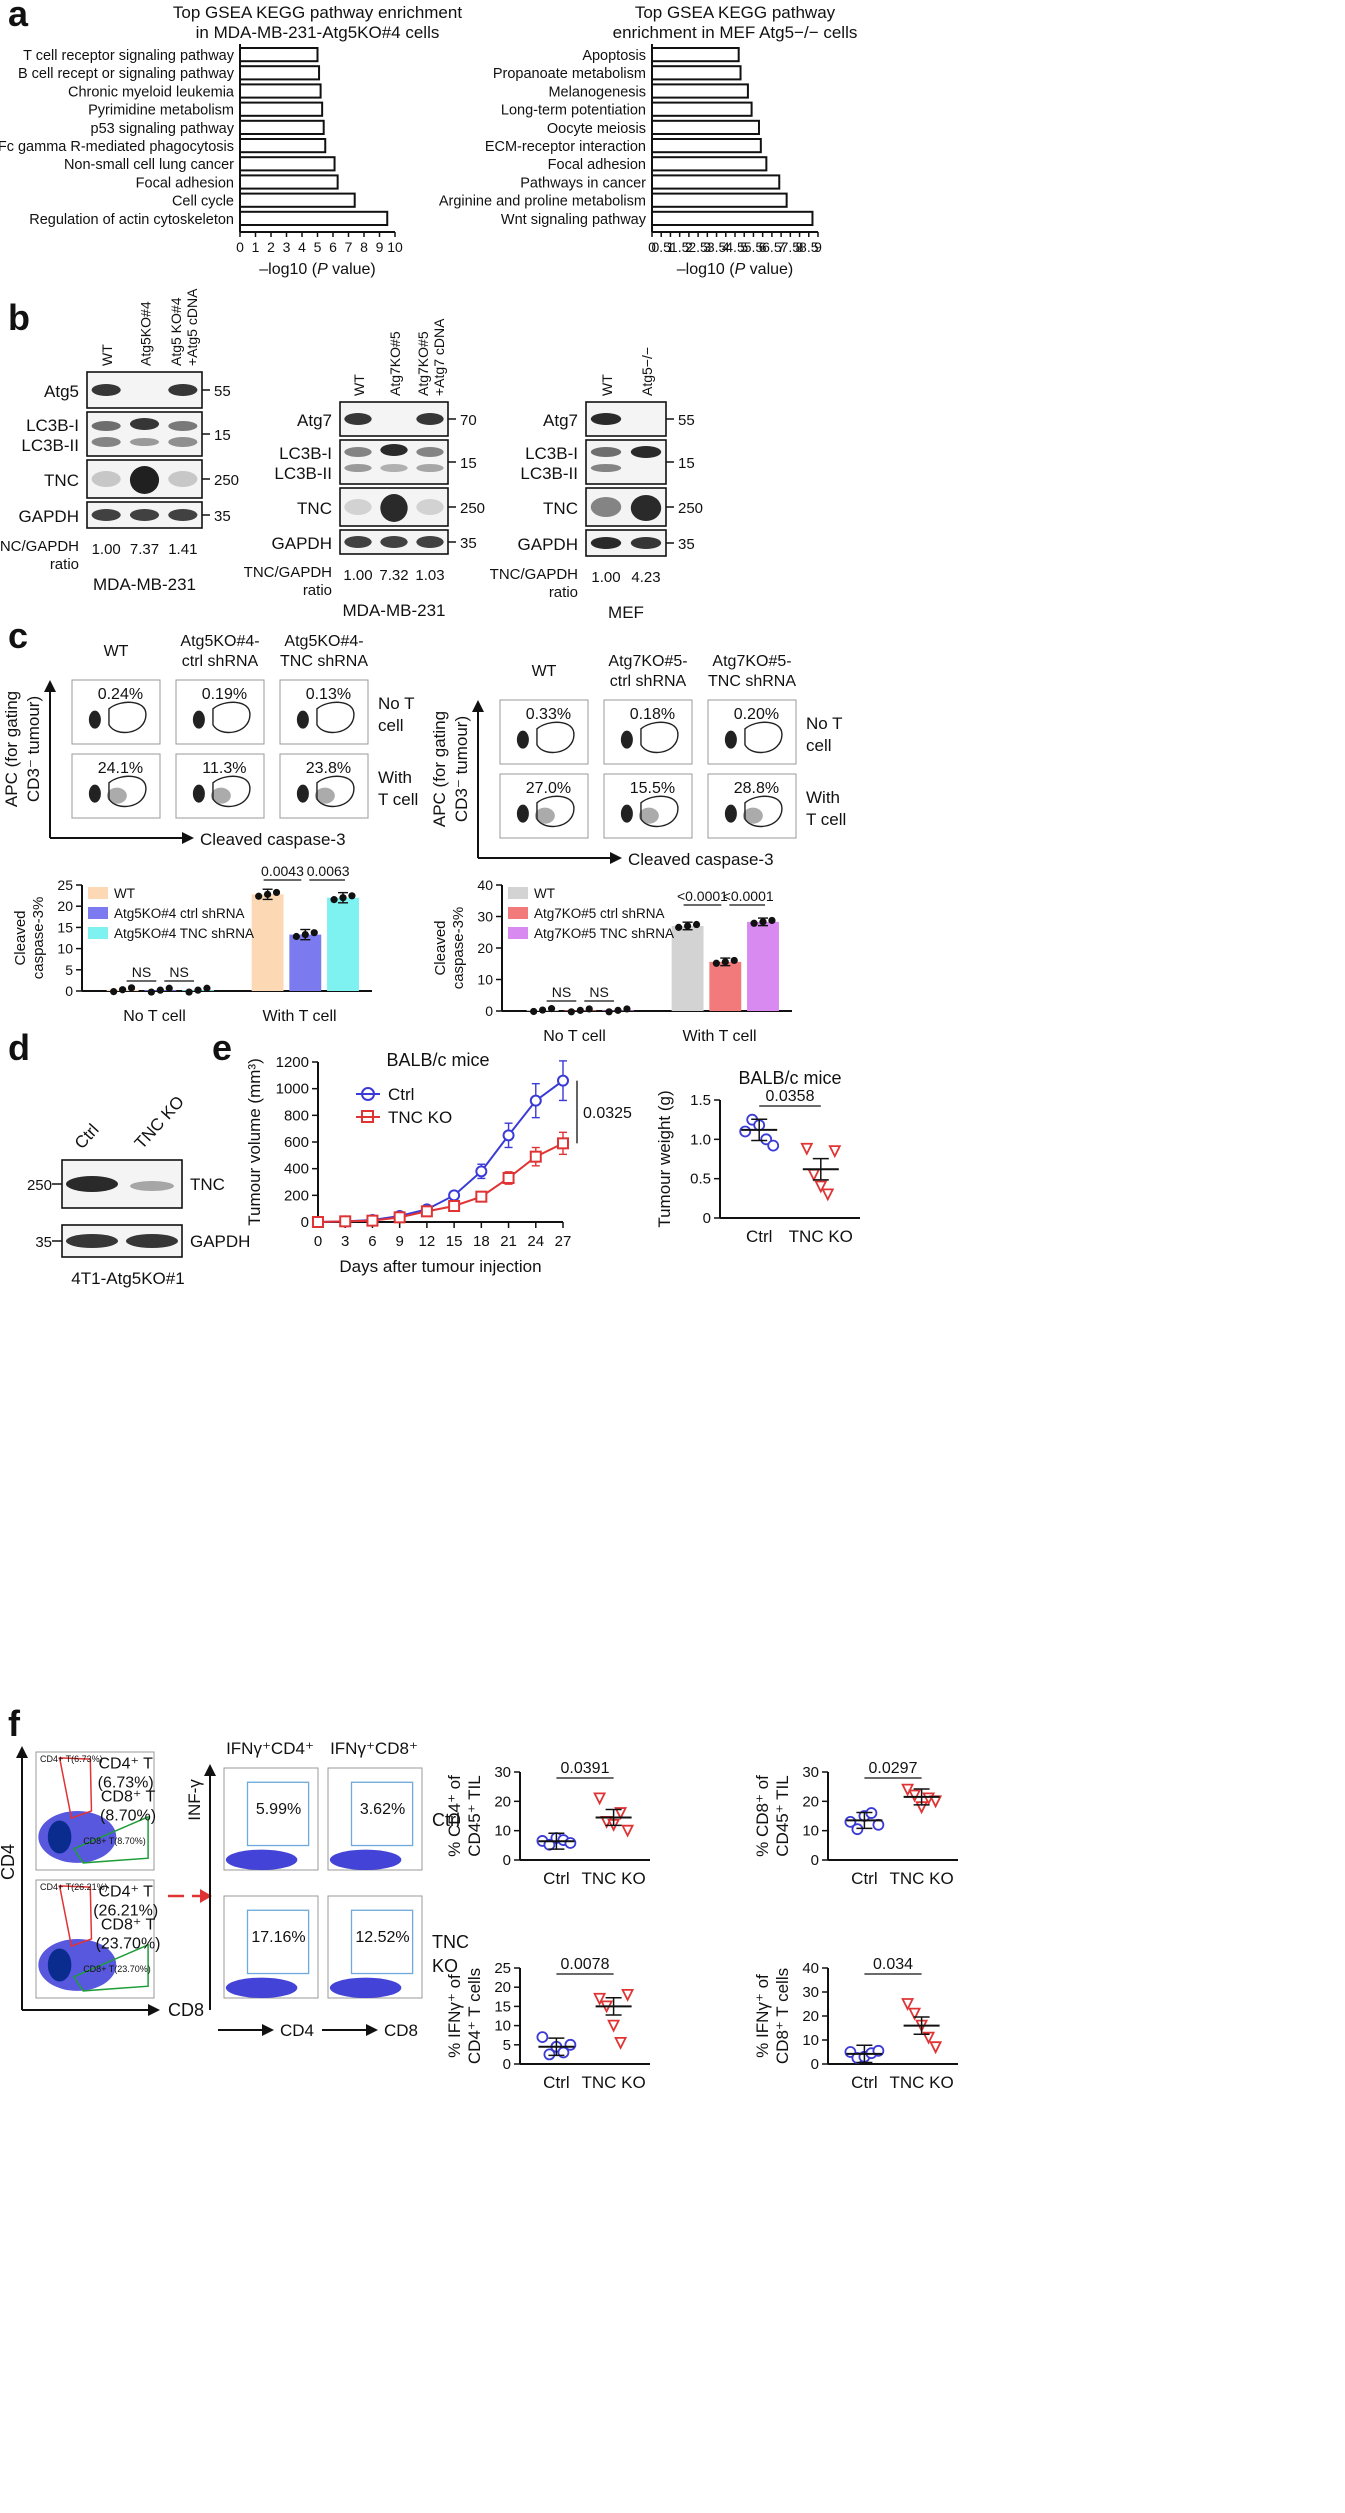 The height and width of the screenshot is (2513, 1345). What do you see at coordinates (382, 1814) in the screenshot?
I see `f-ifng-gate` at bounding box center [382, 1814].